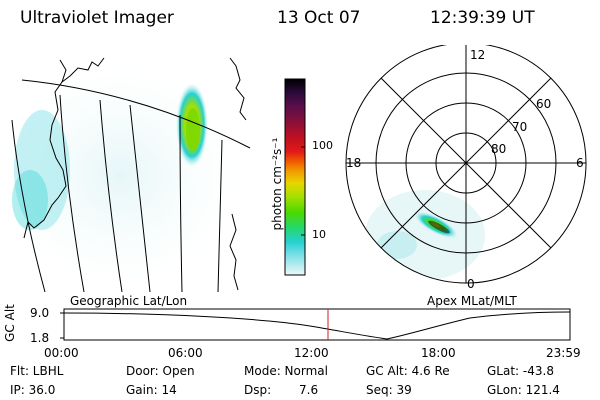 This screenshot has width=600, height=400. Describe the element at coordinates (319, 234) in the screenshot. I see `colorbar-tick-10: 10` at that location.